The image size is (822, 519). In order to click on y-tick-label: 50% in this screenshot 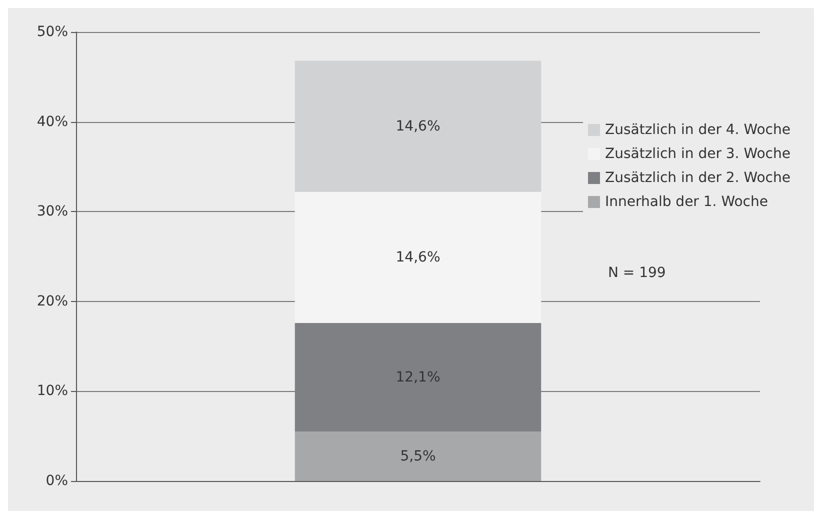, I will do `click(52, 32)`.